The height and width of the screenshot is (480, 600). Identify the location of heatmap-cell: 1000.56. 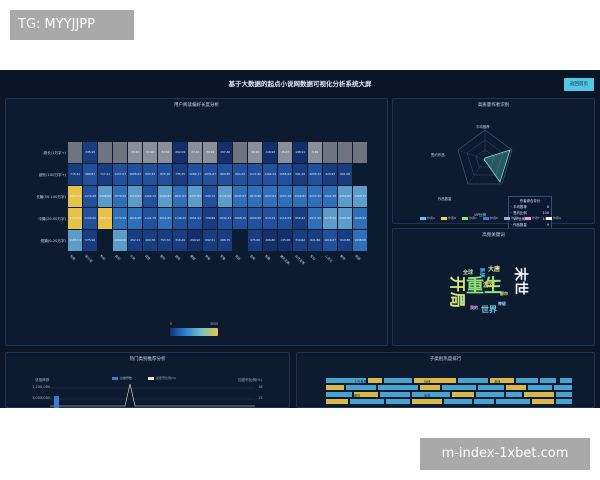
(255, 219).